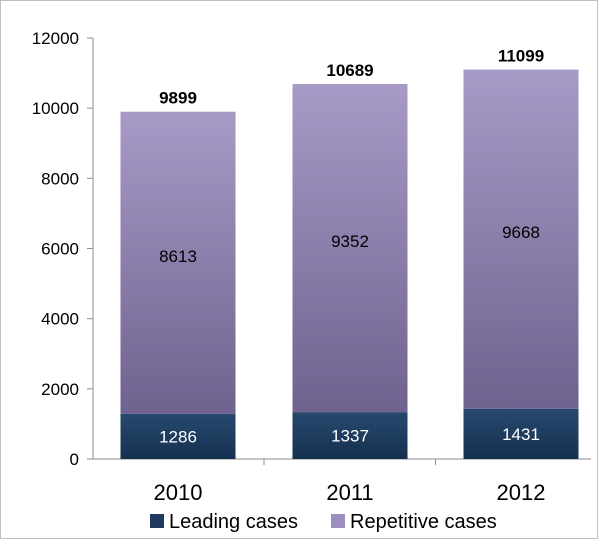 This screenshot has height=540, width=598. Describe the element at coordinates (349, 70) in the screenshot. I see `total-value-label: 10689` at that location.